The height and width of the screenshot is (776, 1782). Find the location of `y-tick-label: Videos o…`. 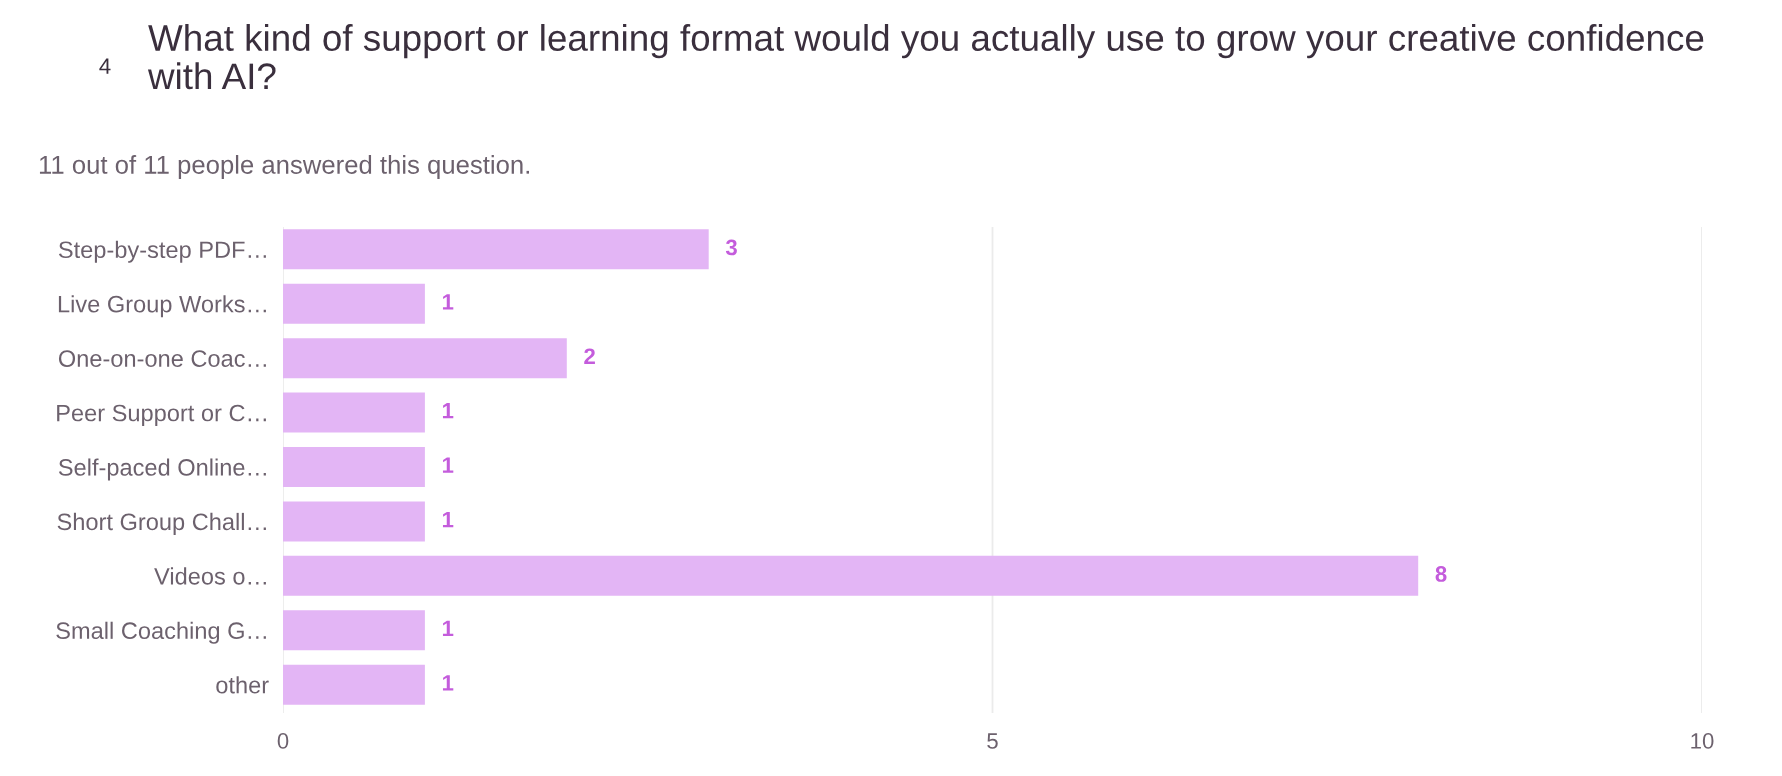

y-tick-label: Videos o… is located at coordinates (210, 576).